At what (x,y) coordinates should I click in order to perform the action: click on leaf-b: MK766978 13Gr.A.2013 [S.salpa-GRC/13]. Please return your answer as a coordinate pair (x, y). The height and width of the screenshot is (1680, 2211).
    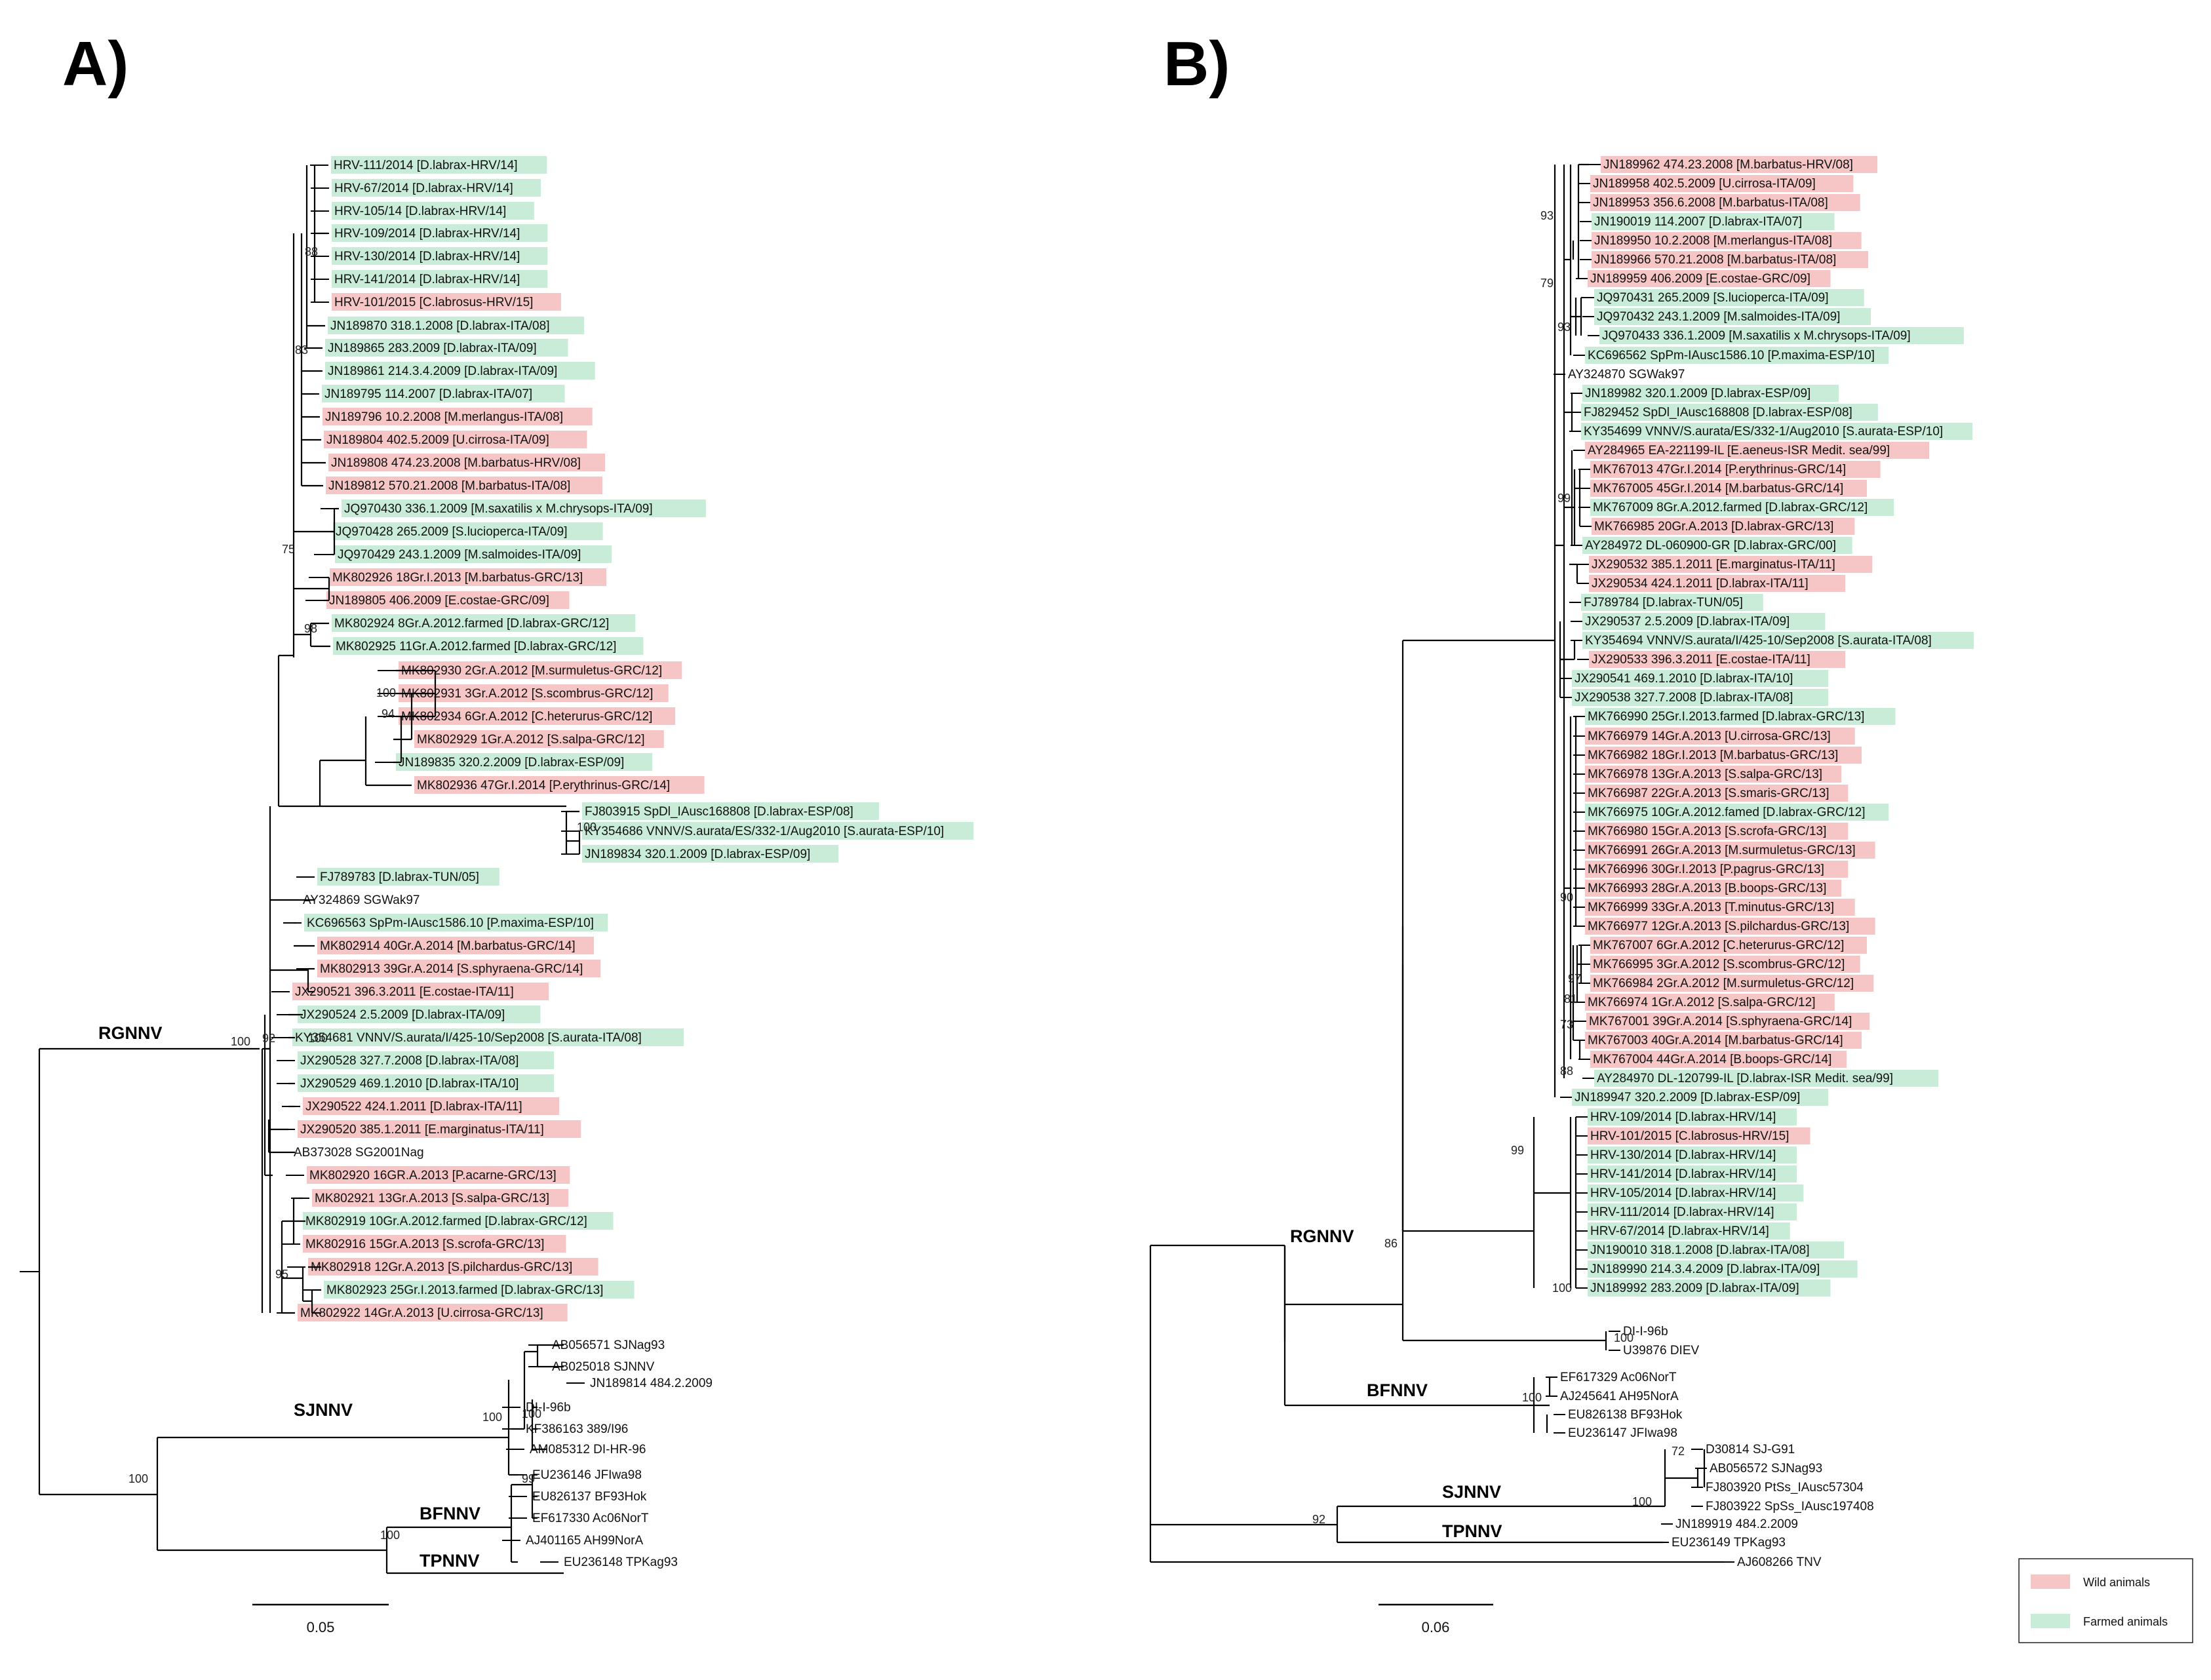
    Looking at the image, I should click on (1713, 774).